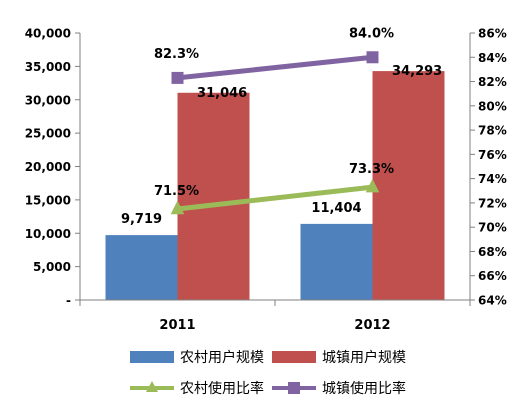 The height and width of the screenshot is (402, 530). Describe the element at coordinates (48, 67) in the screenshot. I see `left-tick-label: 35,000` at that location.